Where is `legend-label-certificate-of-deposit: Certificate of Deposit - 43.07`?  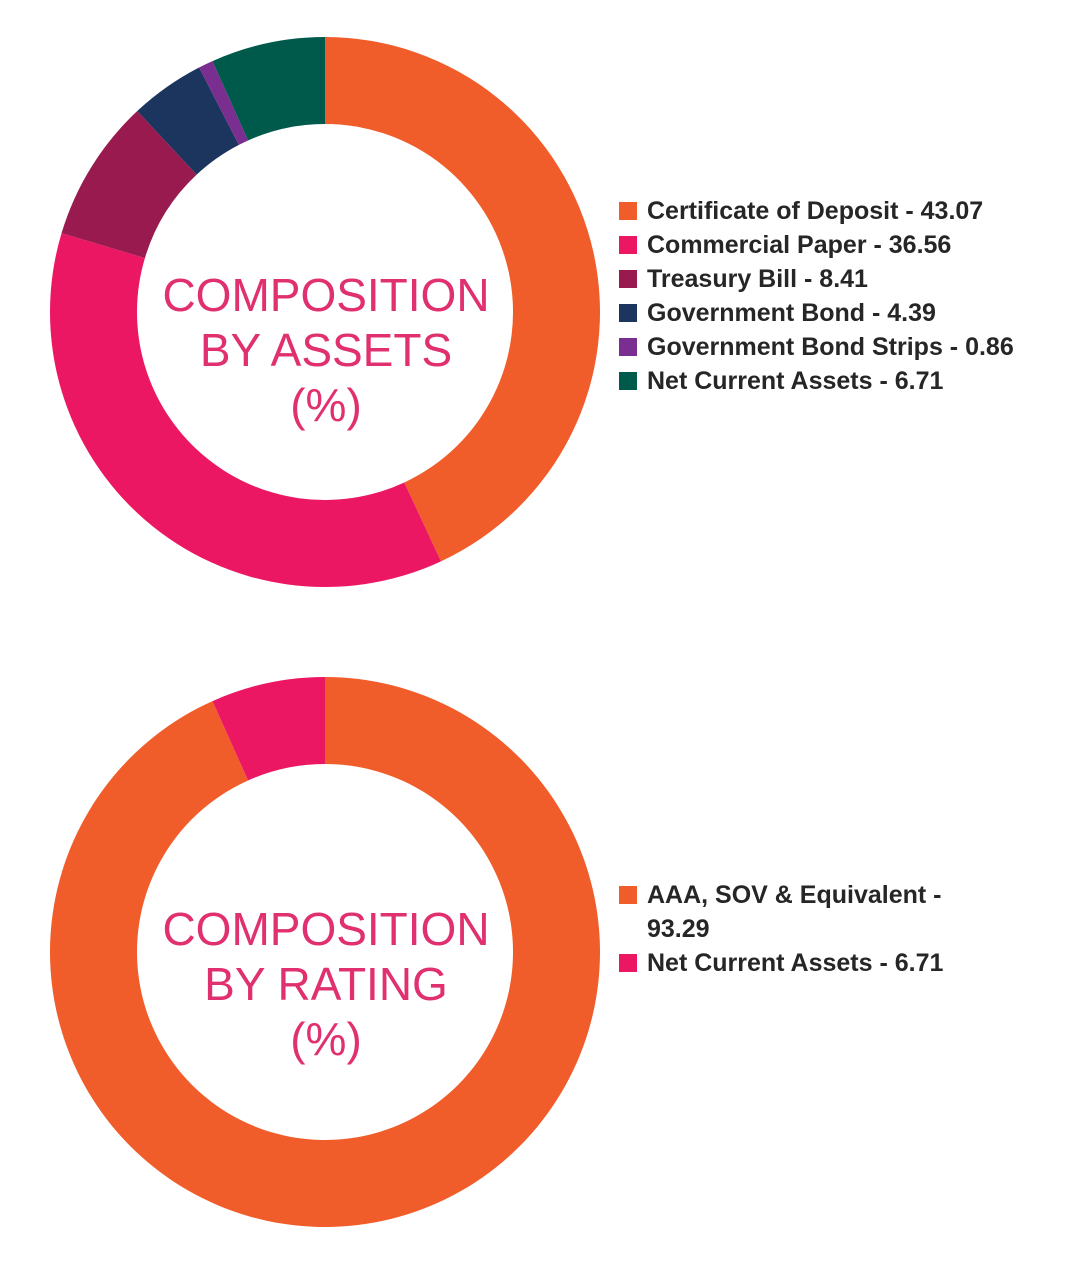
legend-label-certificate-of-deposit: Certificate of Deposit - 43.07 is located at coordinates (815, 211).